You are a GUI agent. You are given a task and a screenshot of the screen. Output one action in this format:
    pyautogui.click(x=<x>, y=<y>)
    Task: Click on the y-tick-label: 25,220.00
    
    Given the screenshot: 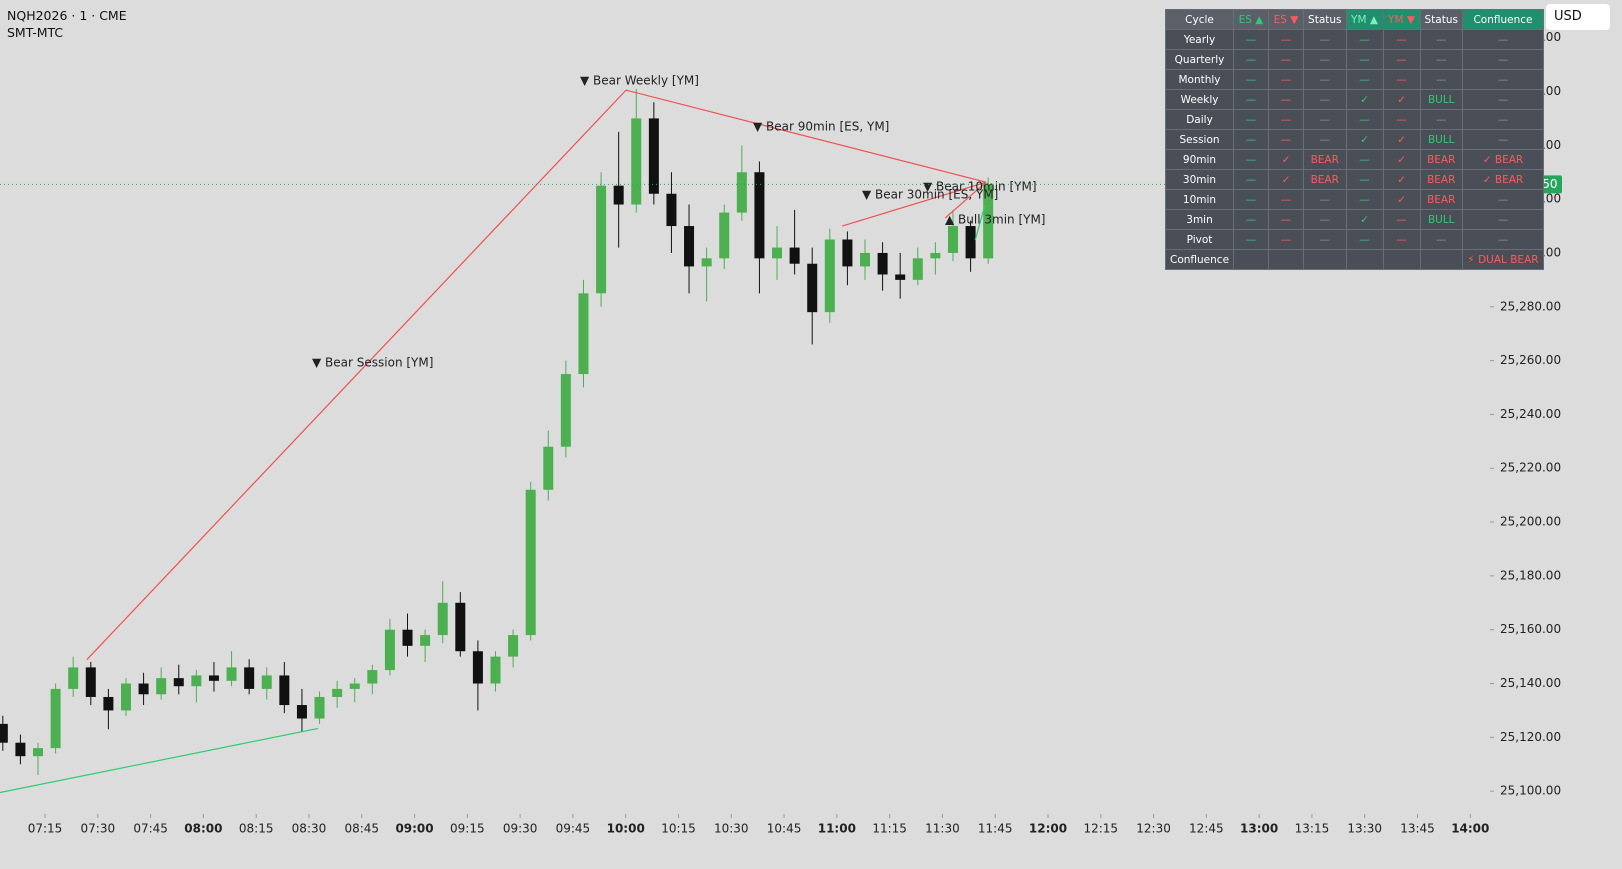 What is the action you would take?
    pyautogui.click(x=1530, y=468)
    